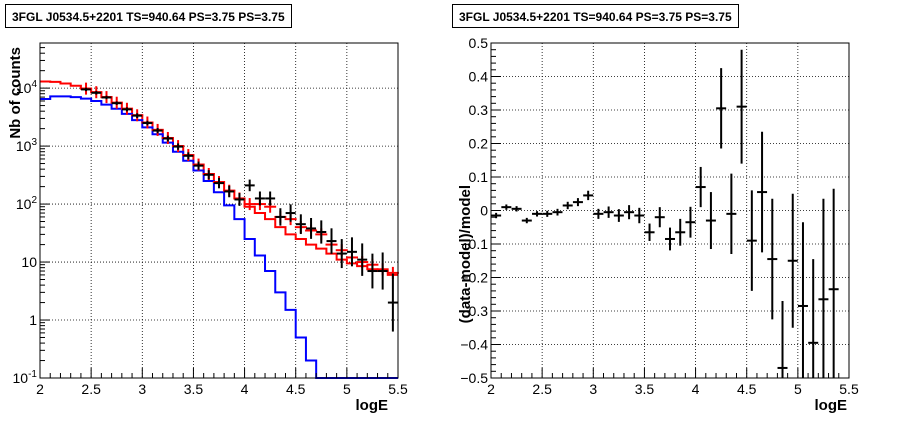  What do you see at coordinates (479, 77) in the screenshot?
I see `y-tick-label: 0.4` at bounding box center [479, 77].